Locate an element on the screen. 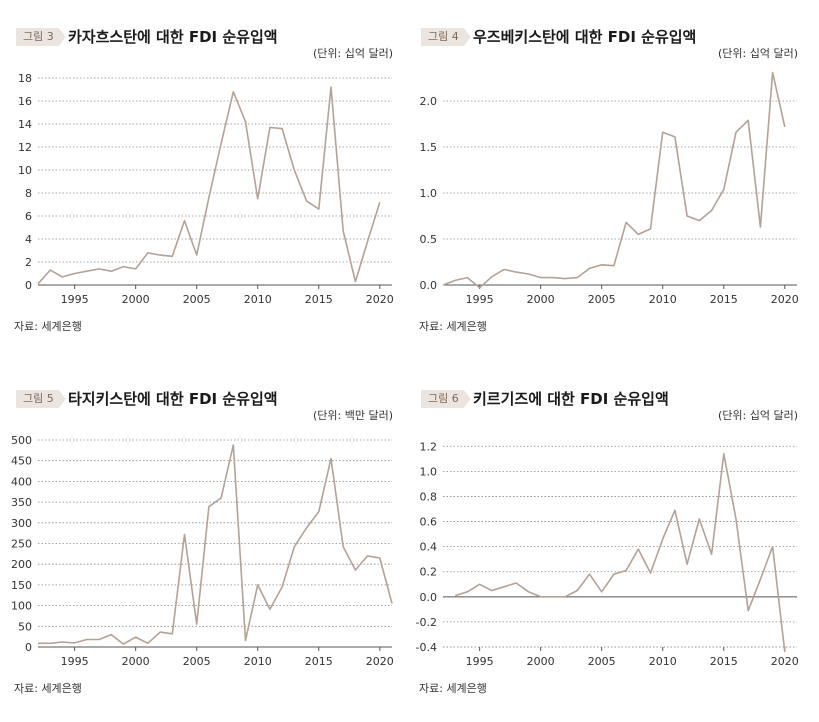 This screenshot has height=722, width=819. y-tick-label: 250 is located at coordinates (21, 544).